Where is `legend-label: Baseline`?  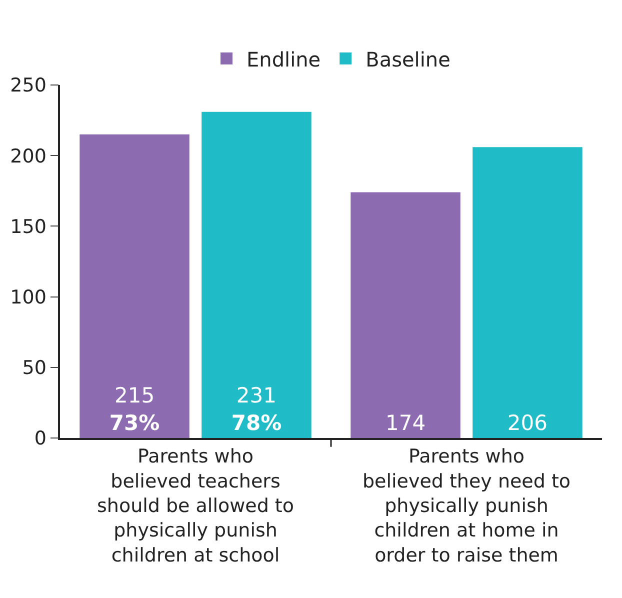
legend-label: Baseline is located at coordinates (408, 59).